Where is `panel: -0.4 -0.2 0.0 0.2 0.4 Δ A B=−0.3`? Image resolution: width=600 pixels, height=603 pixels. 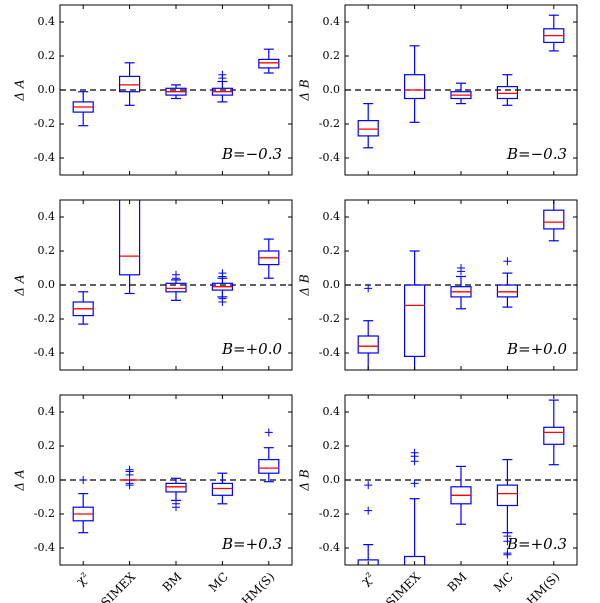 panel: -0.4 -0.2 0.0 0.2 0.4 Δ A B=−0.3 is located at coordinates (153, 90).